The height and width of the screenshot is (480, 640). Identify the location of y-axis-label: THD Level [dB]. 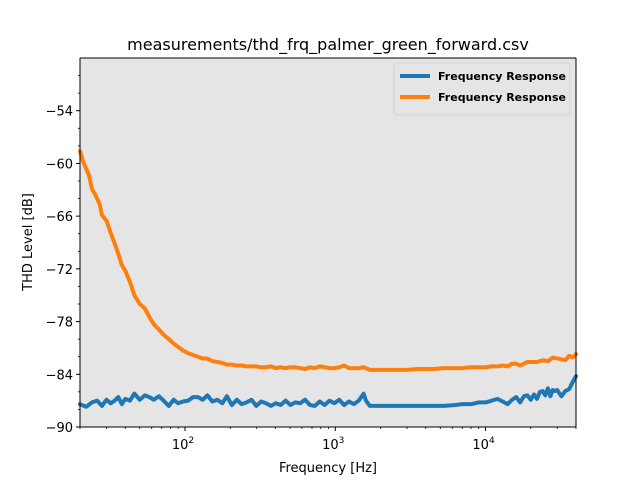
(28, 242).